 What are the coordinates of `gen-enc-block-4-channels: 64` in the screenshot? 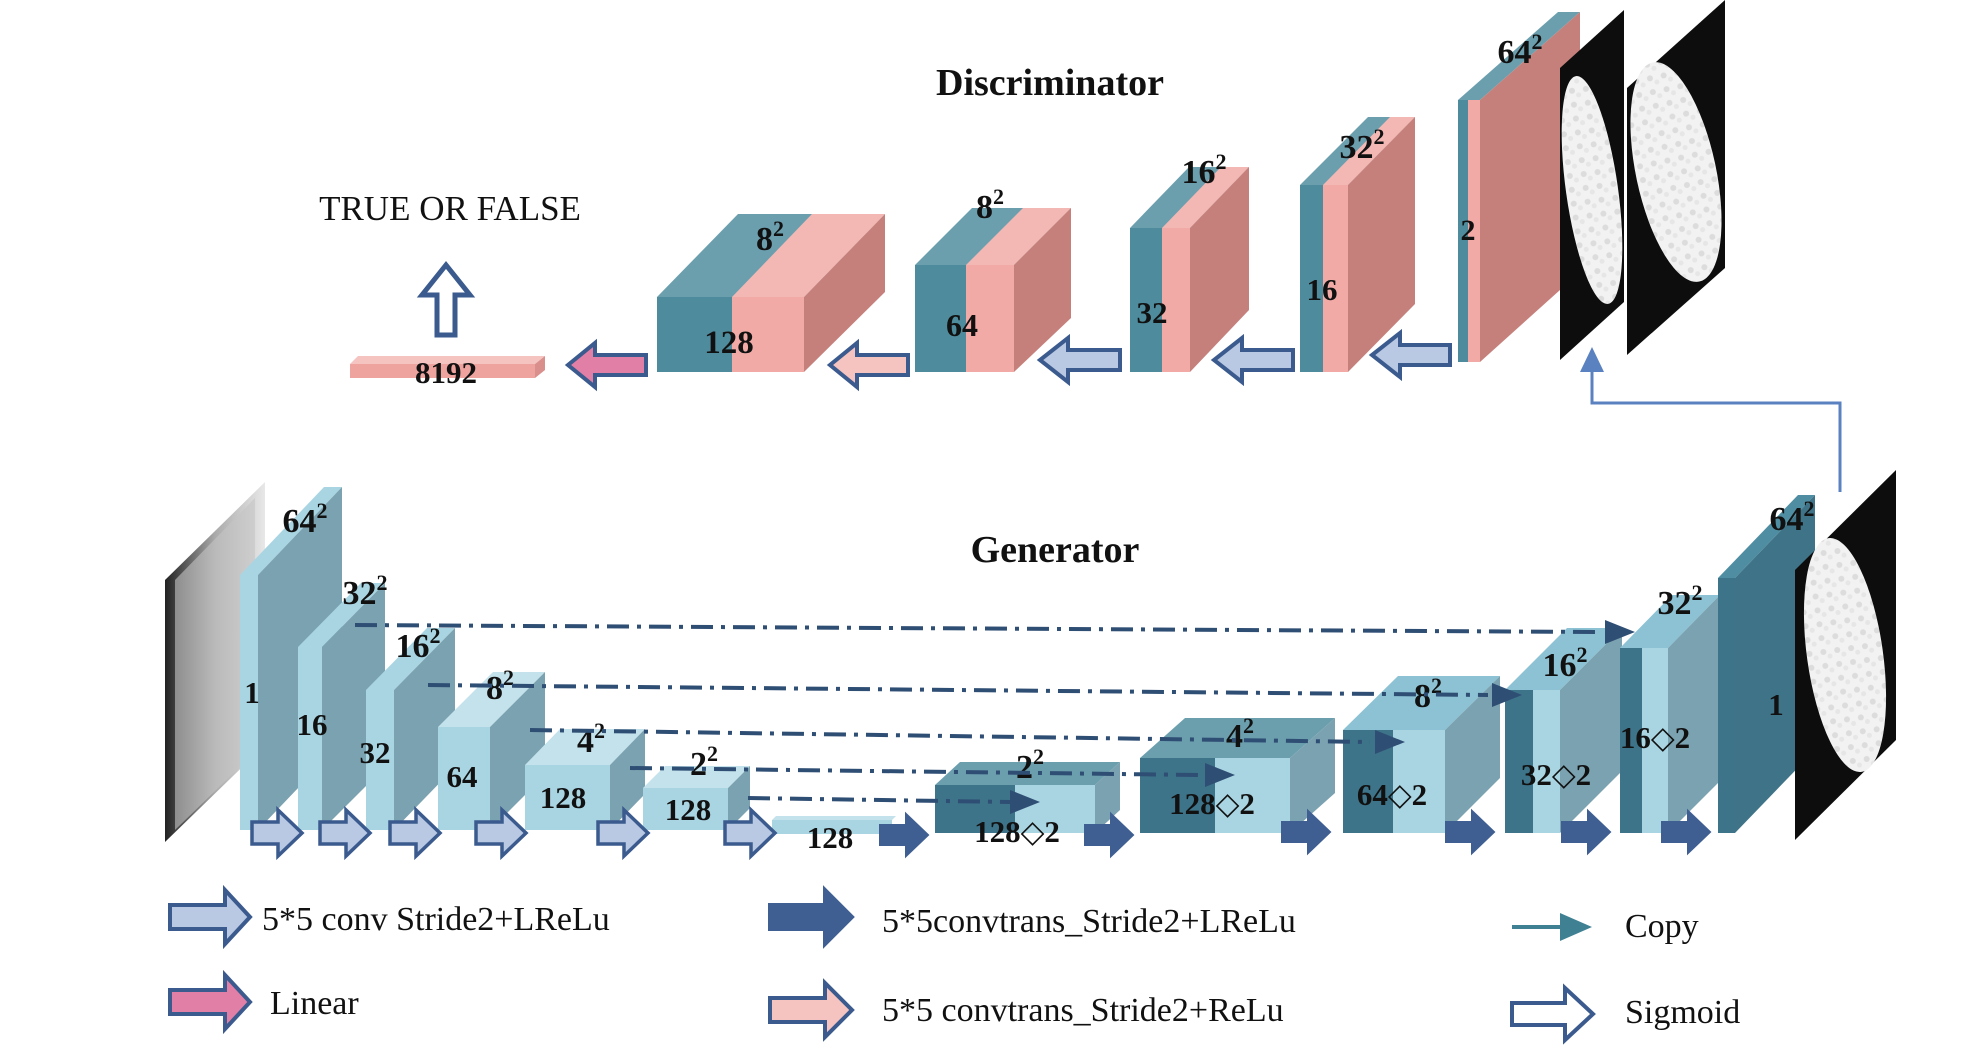 It's located at (462, 776).